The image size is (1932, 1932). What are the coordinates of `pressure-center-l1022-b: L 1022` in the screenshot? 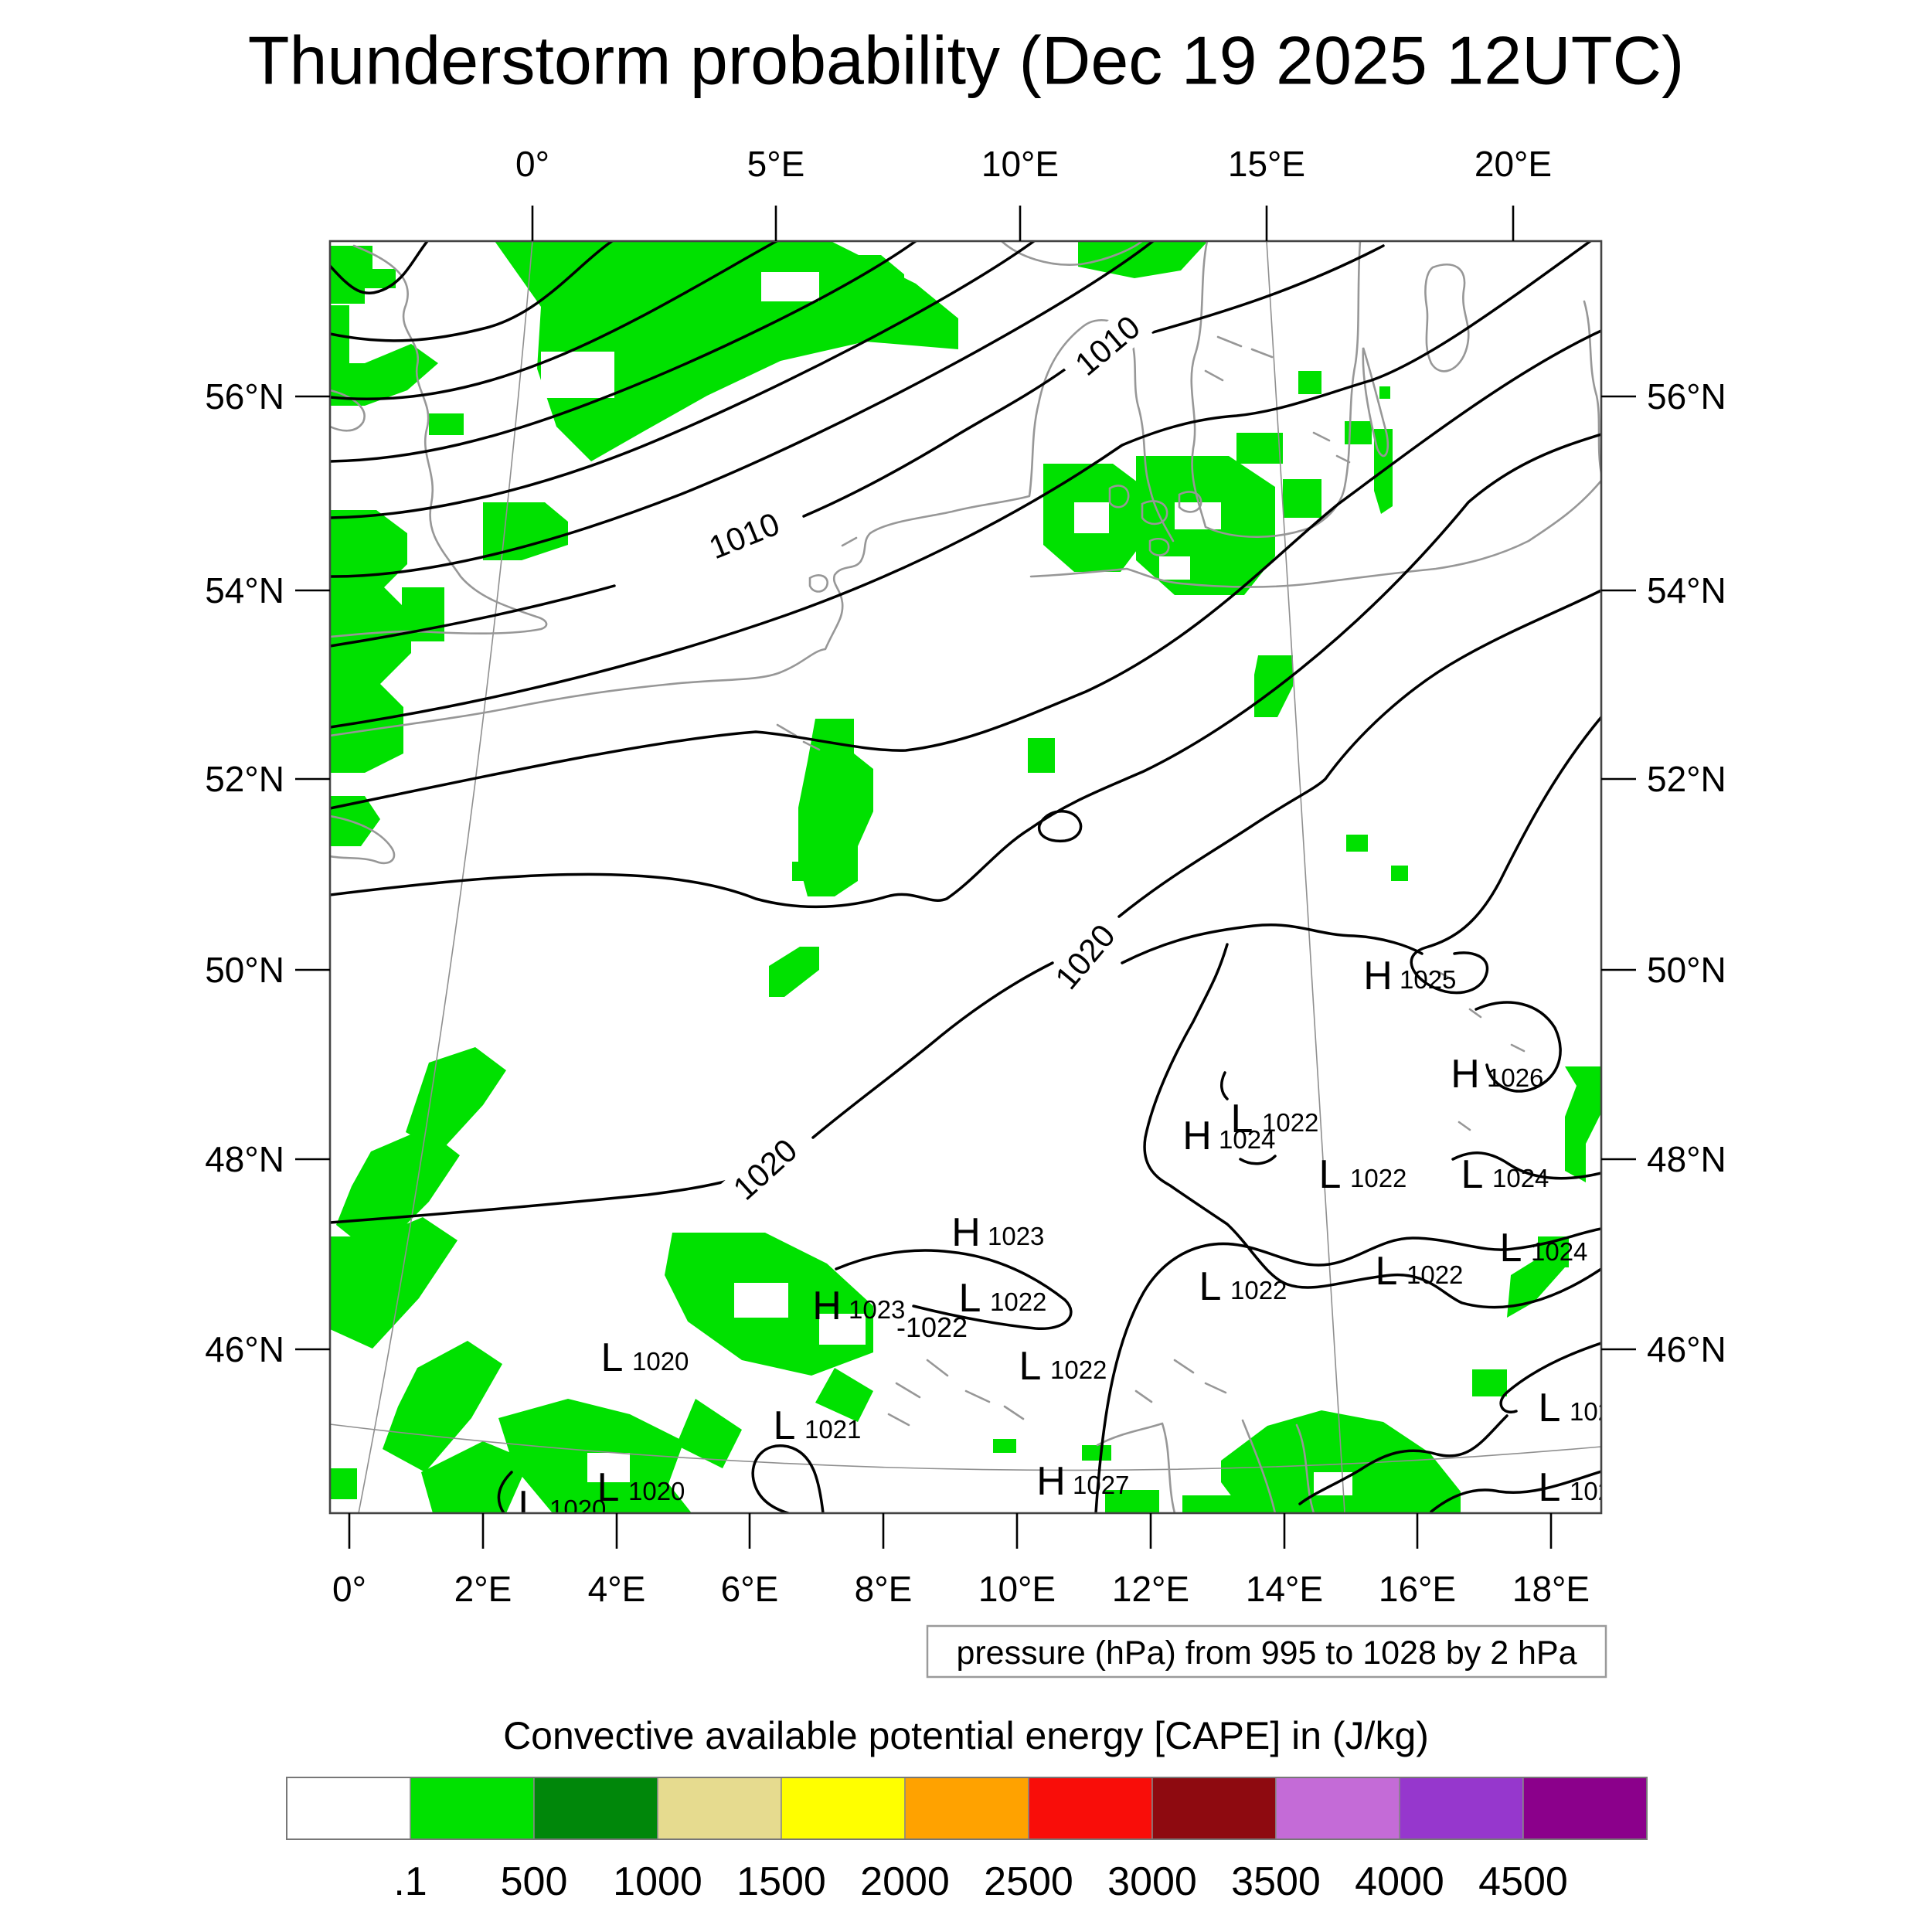 It's located at (1363, 1175).